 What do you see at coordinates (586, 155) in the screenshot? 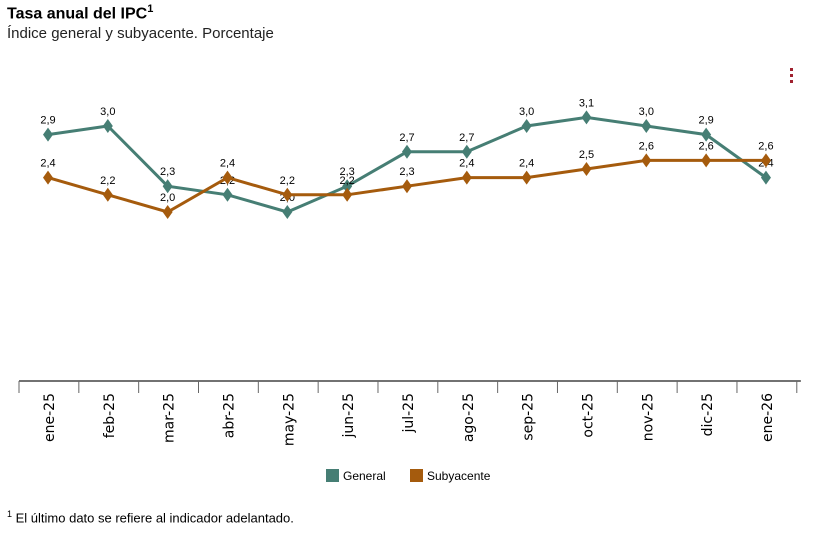
I see `data-label: 2,5` at bounding box center [586, 155].